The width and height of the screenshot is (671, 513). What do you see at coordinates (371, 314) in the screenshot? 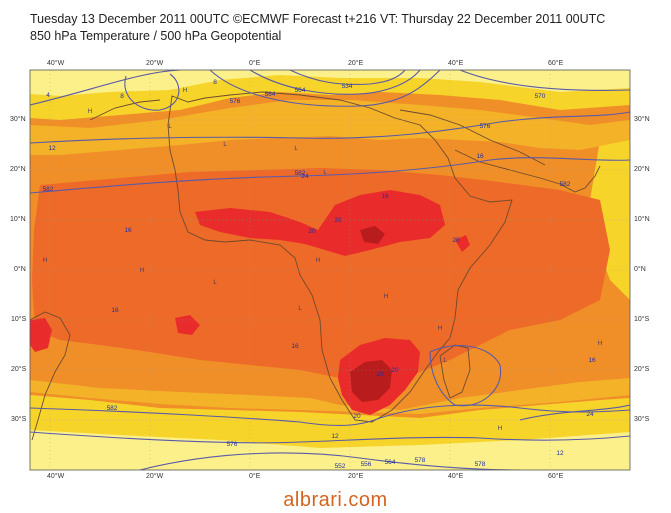
I see `temperature-field-dark-red` at bounding box center [371, 314].